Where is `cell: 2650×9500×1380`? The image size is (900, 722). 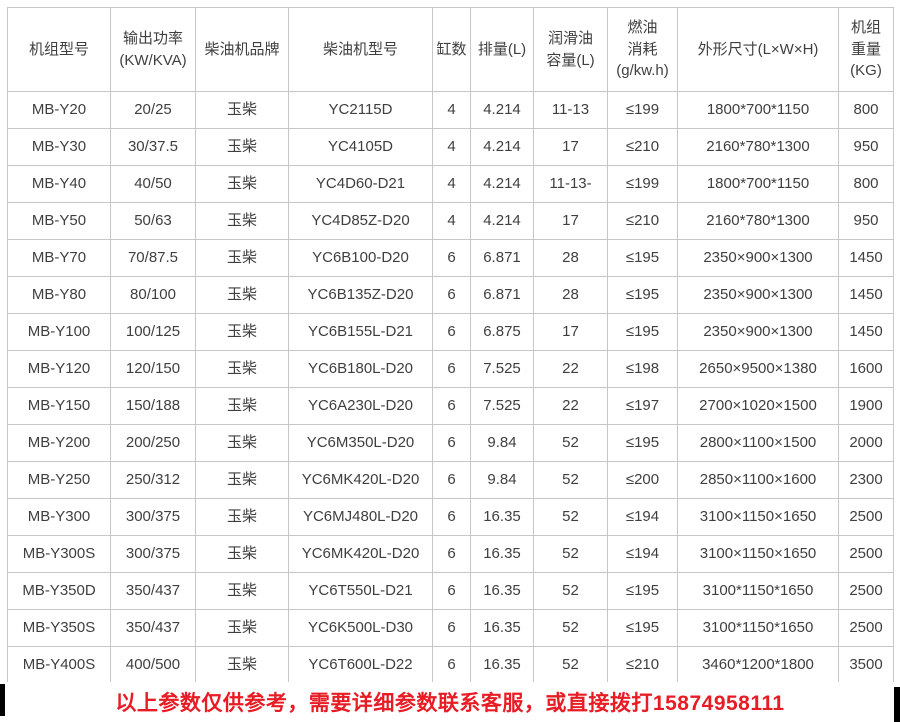
cell: 2650×9500×1380 is located at coordinates (758, 369).